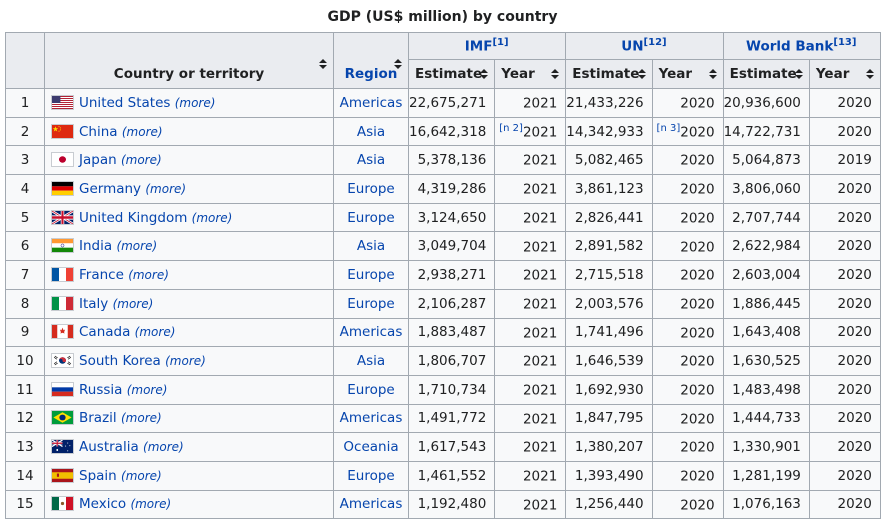 This screenshot has height=519, width=885. I want to click on country-link: India, so click(96, 246).